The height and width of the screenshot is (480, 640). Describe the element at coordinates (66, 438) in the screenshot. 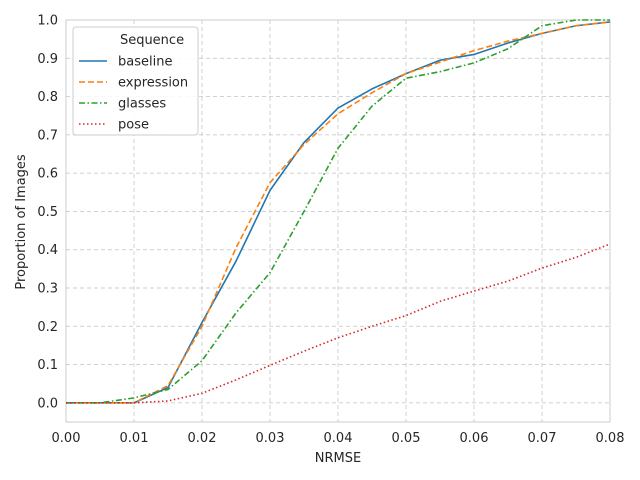

I see `x-tick-label: 0.00` at that location.